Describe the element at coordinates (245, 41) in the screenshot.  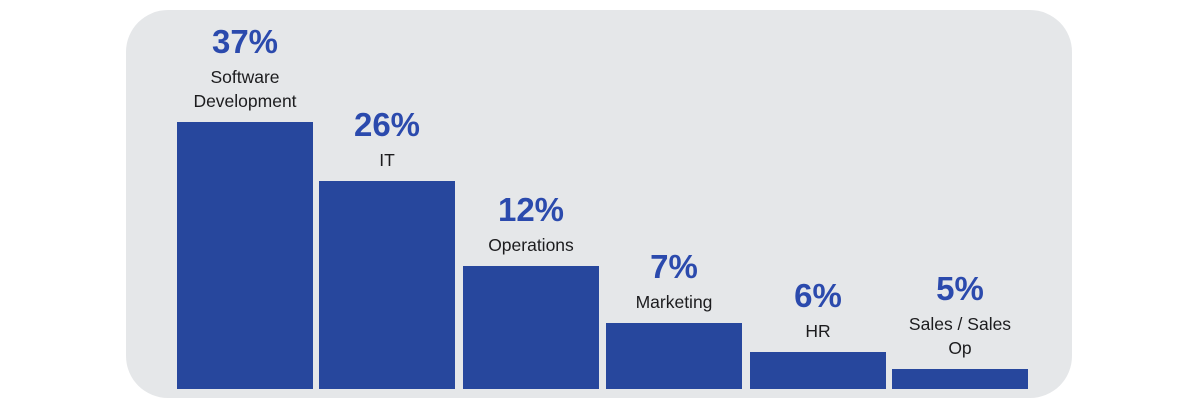
I see `bar-value-label: 37%` at that location.